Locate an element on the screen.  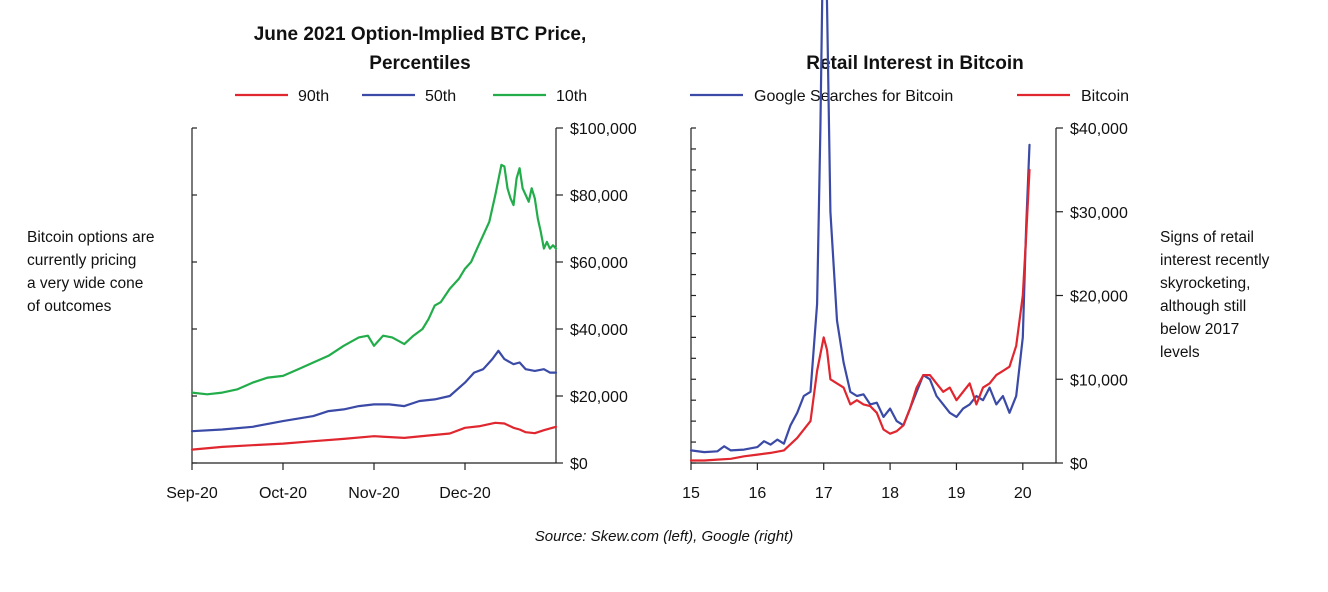
legend-label-10th: 10th is located at coordinates (571, 96).